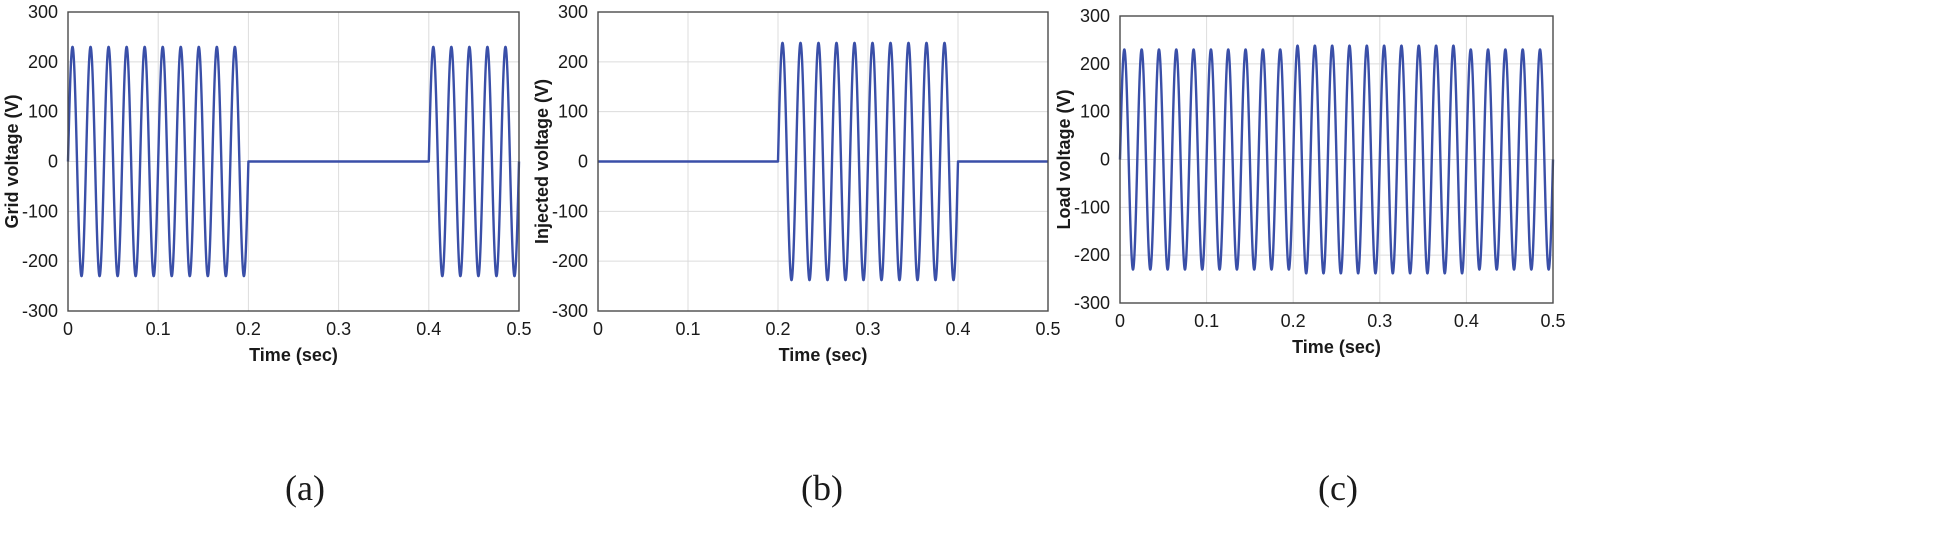 Image resolution: width=1950 pixels, height=535 pixels. Describe the element at coordinates (570, 311) in the screenshot. I see `chart-b-y-tick-label: -300` at that location.